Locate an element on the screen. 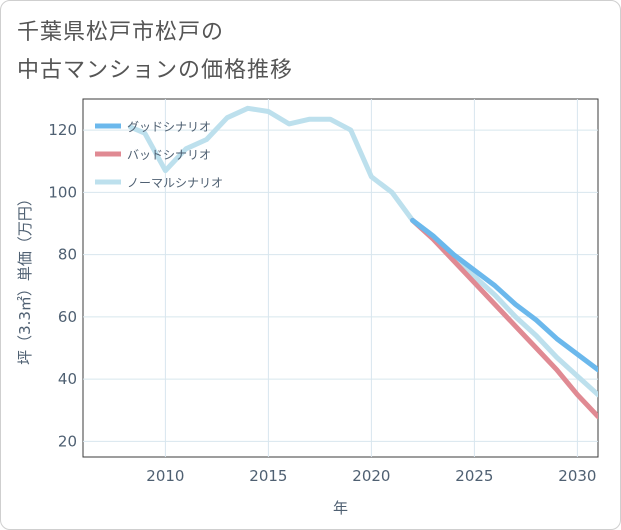 The height and width of the screenshot is (530, 621). x-tick-label: 2015 is located at coordinates (268, 476).